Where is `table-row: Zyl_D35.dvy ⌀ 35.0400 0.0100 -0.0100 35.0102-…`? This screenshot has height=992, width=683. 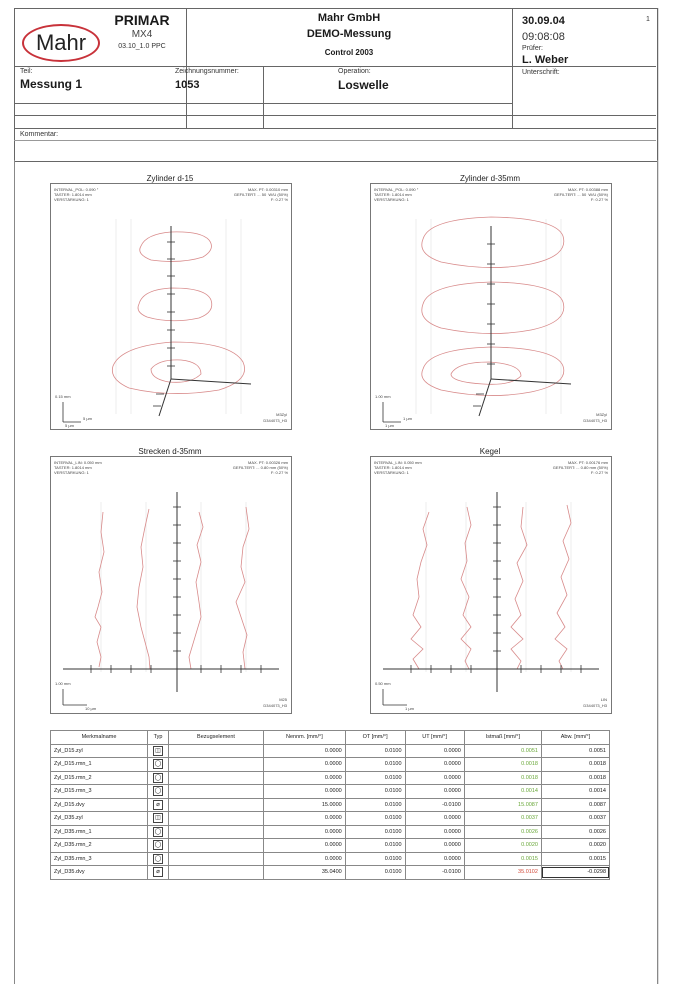
table-row: Zyl_D35.dvy ⌀ 35.0400 0.0100 -0.0100 35.0102-… is located at coordinates (330, 872).